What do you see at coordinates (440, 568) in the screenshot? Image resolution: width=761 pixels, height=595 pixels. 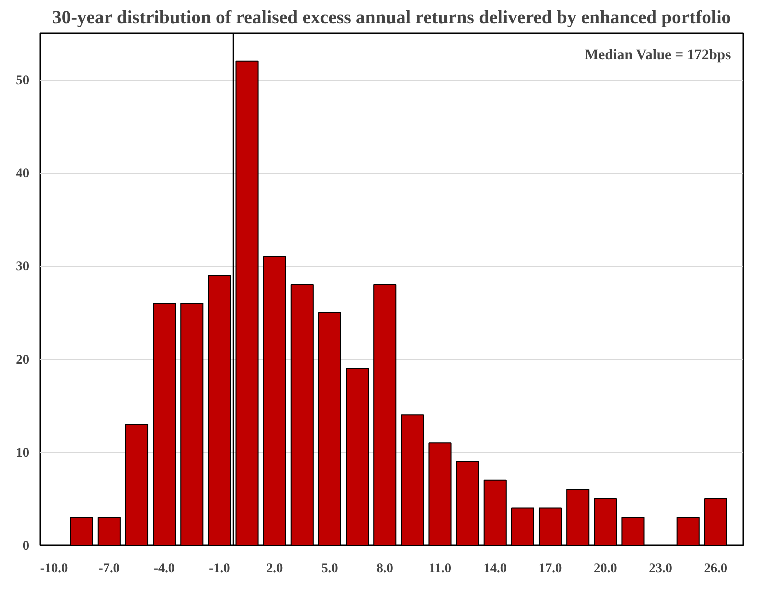 I see `x-tick-label: 11.0` at bounding box center [440, 568].